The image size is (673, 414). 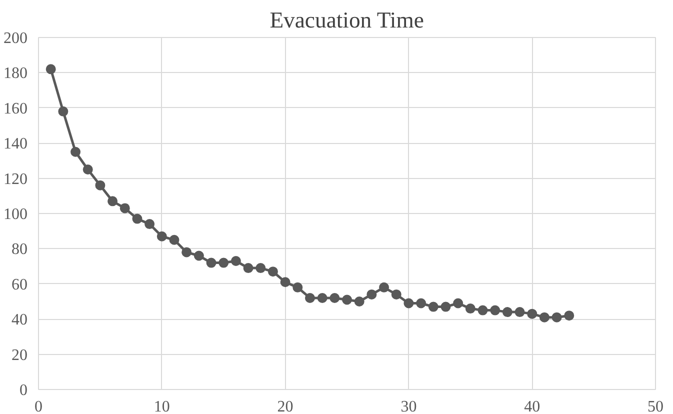 What do you see at coordinates (16, 179) in the screenshot?
I see `y-tick-label: 120` at bounding box center [16, 179].